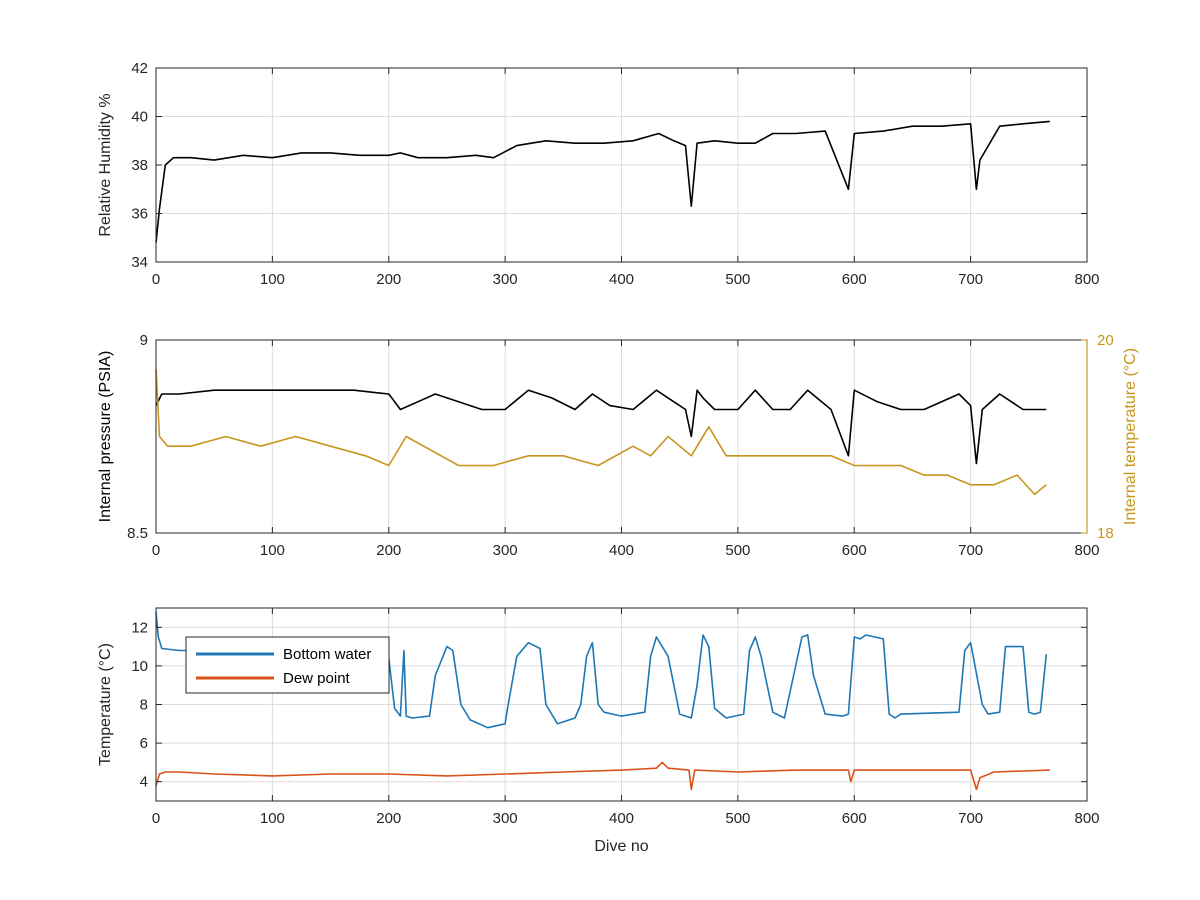 This screenshot has height=900, width=1200. What do you see at coordinates (105, 704) in the screenshot?
I see `y-axis-label: Temperature (°C)` at bounding box center [105, 704].